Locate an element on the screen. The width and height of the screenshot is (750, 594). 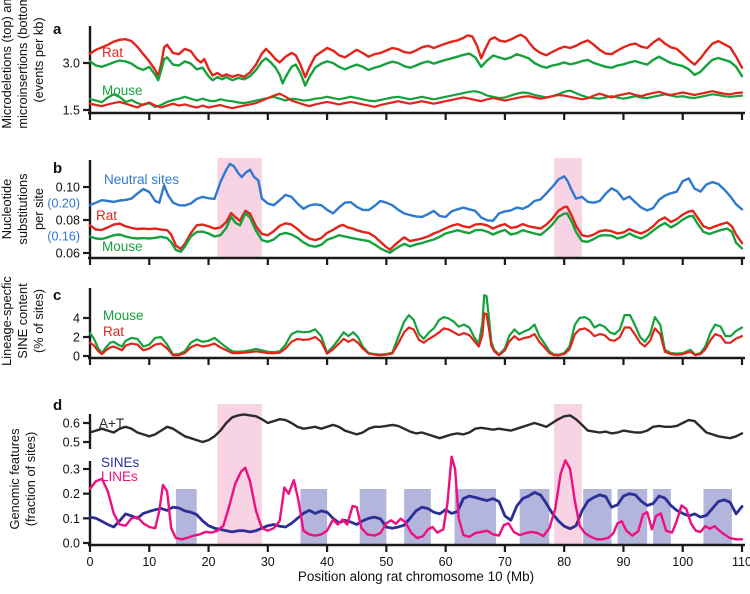
x-tick-label: 60 is located at coordinates (446, 562).